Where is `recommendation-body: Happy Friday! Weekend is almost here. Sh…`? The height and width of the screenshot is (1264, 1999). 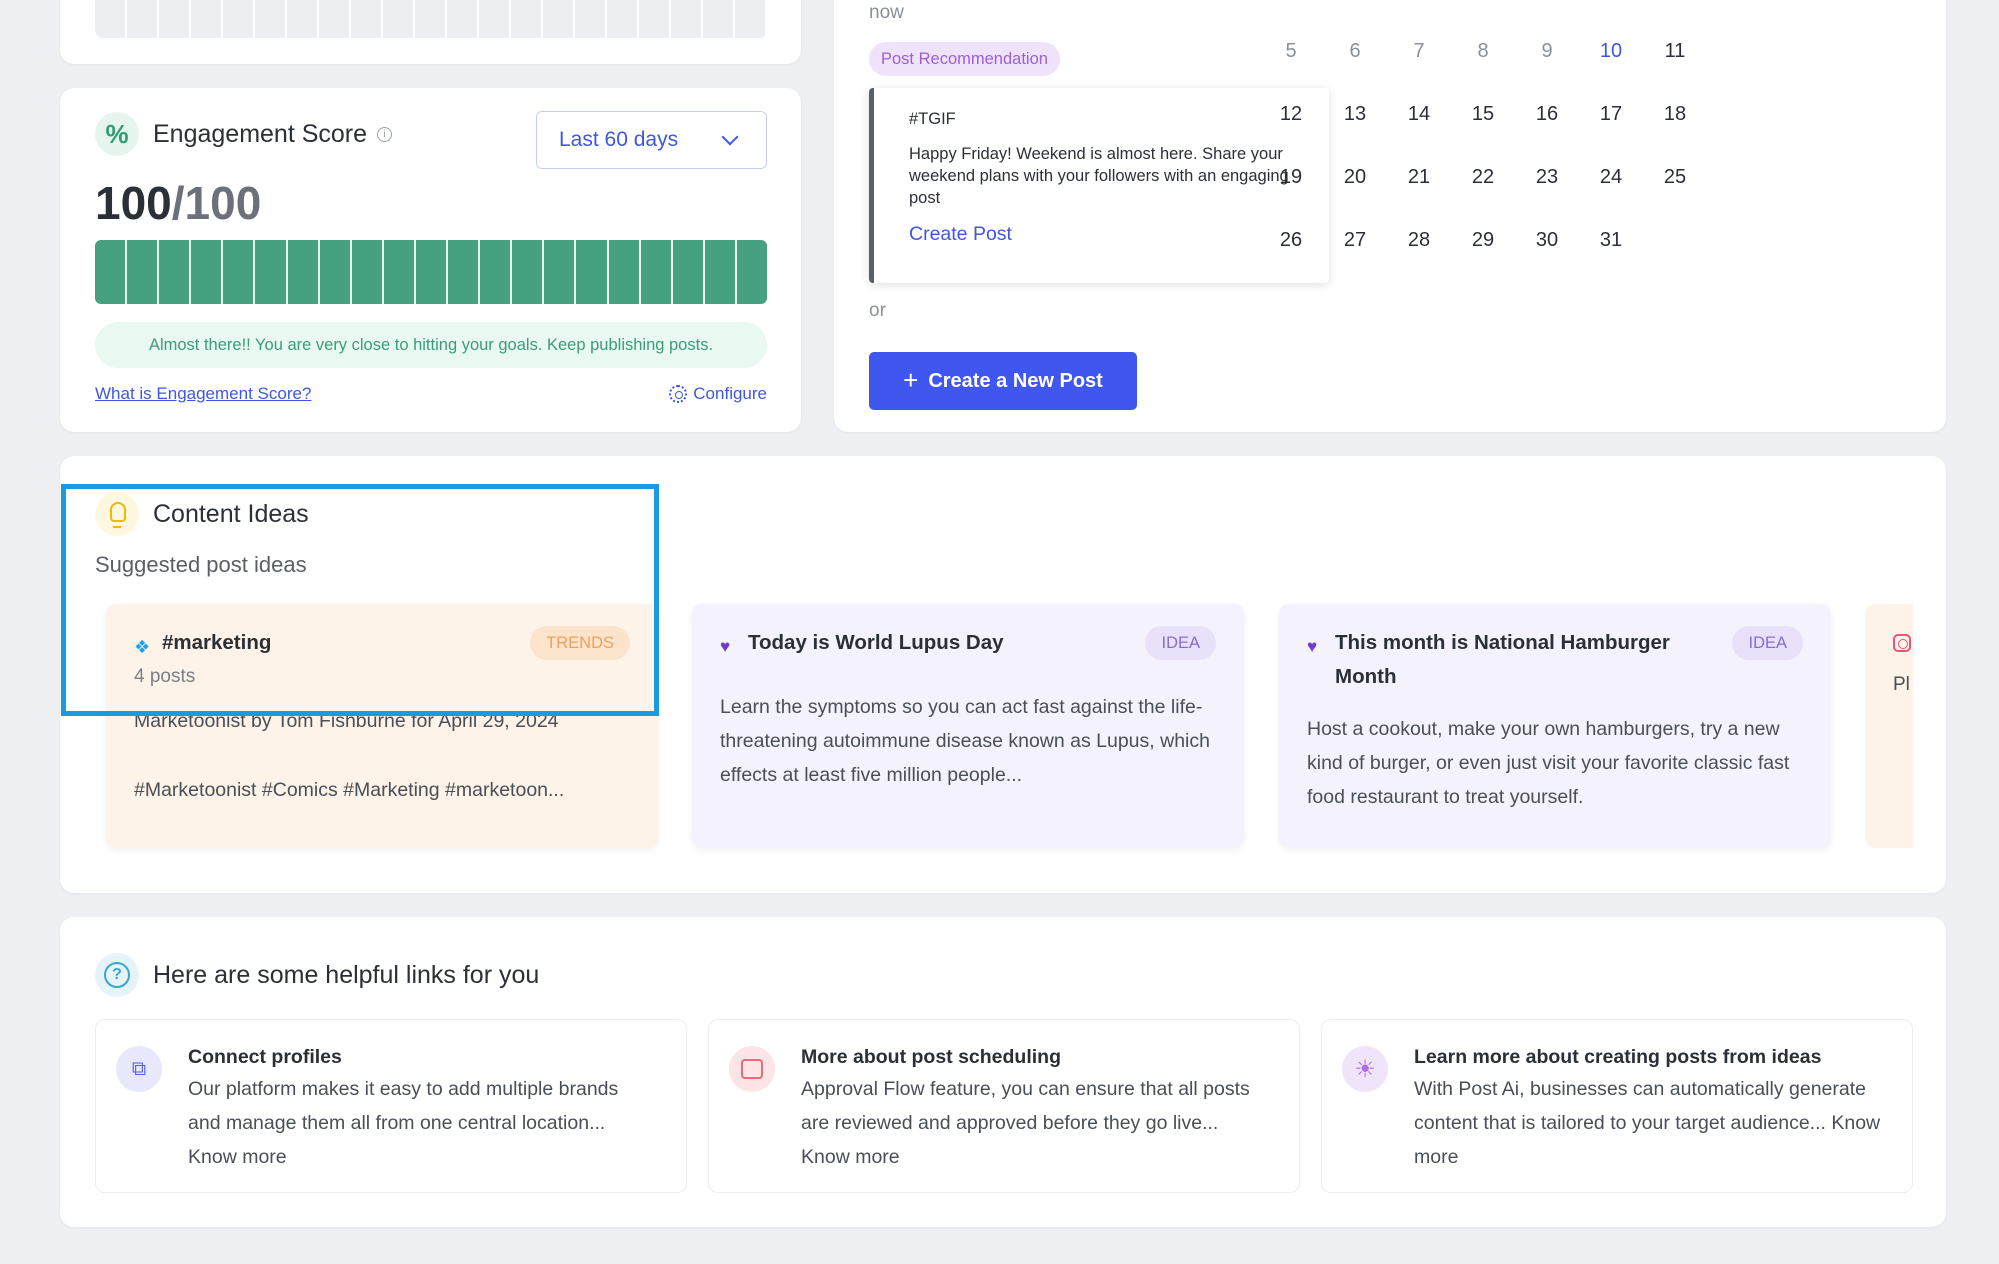
recommendation-body: Happy Friday! Weekend is almost here. Sh… is located at coordinates (1099, 176).